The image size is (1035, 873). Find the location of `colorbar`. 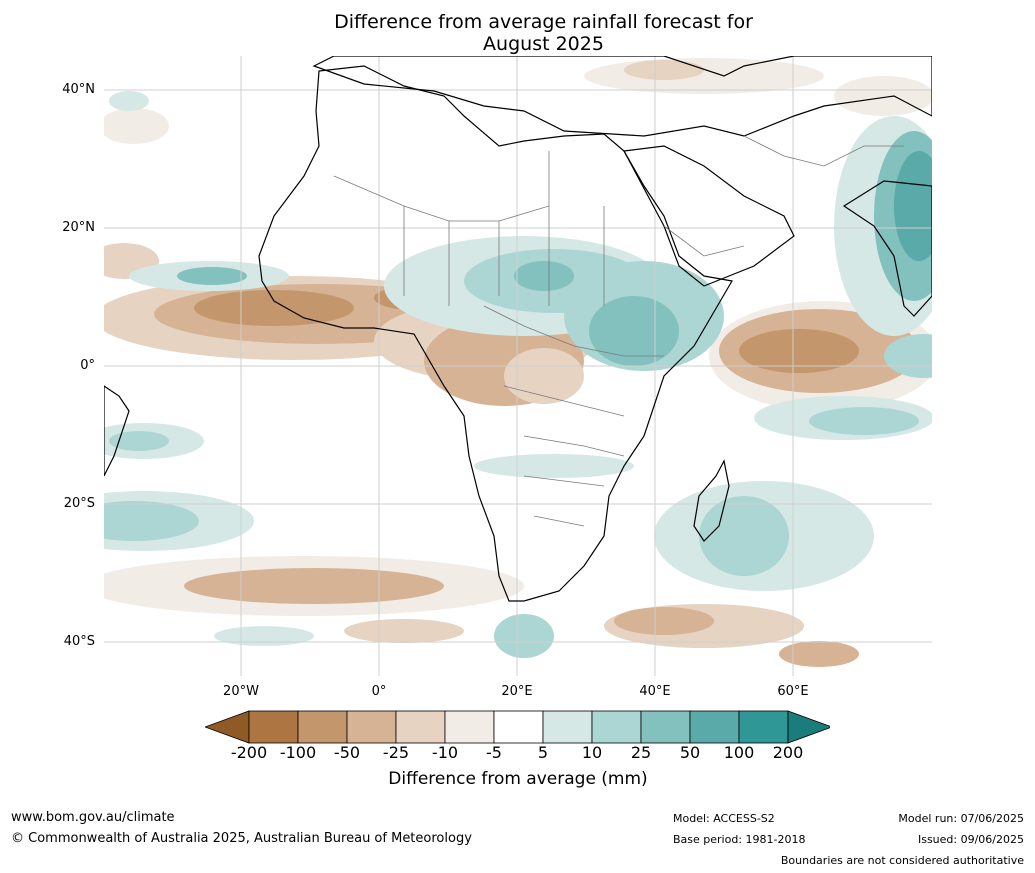

colorbar is located at coordinates (517, 727).